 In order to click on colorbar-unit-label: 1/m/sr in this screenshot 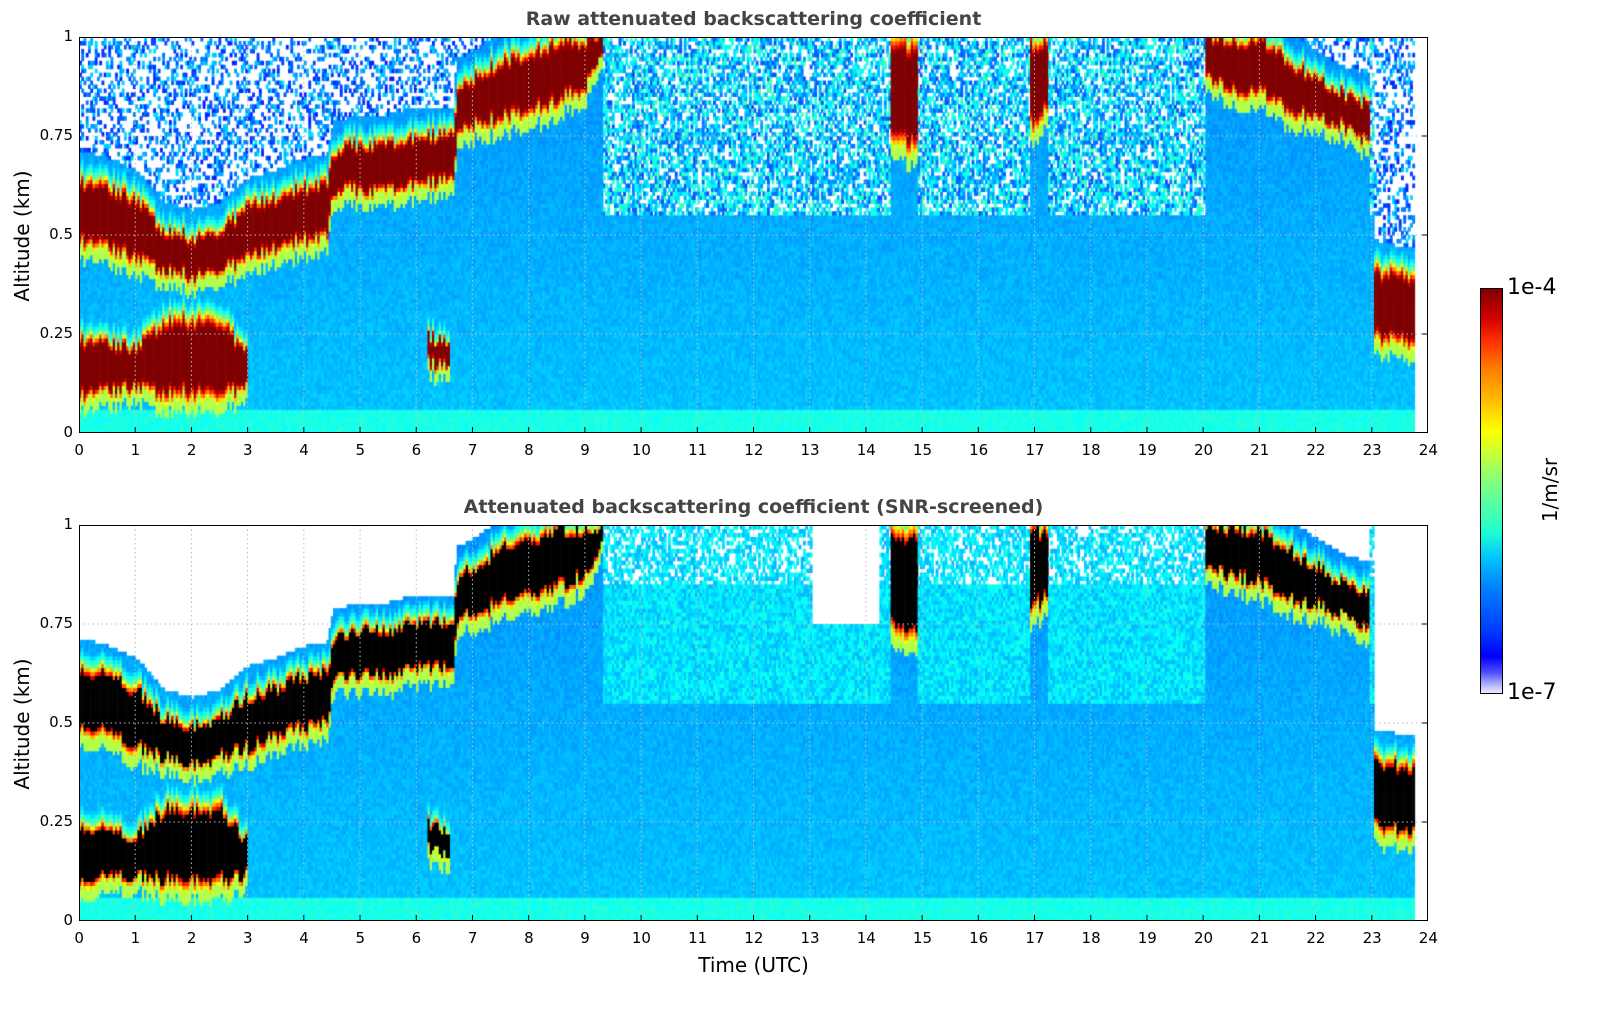, I will do `click(1550, 490)`.